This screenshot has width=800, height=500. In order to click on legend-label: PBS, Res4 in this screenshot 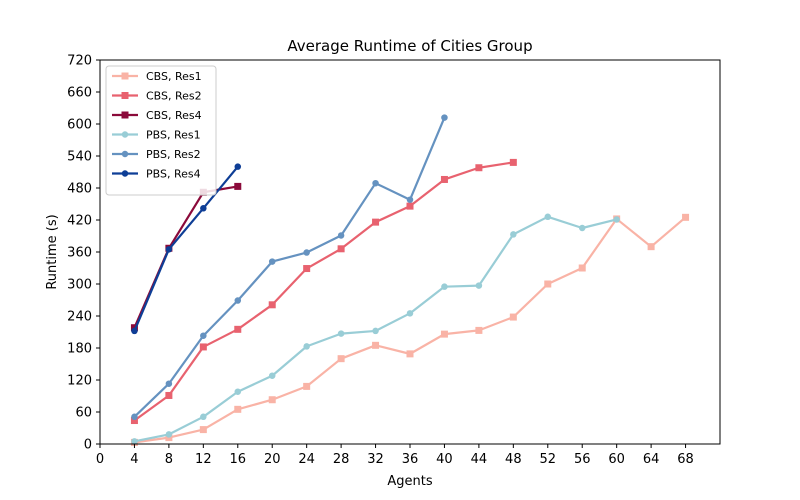, I will do `click(173, 174)`.